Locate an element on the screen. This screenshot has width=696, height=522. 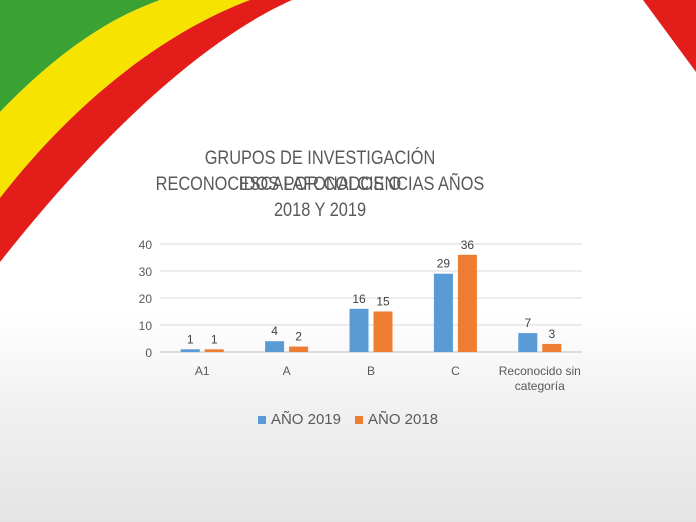
legend-item-2018: AÑO 2018 is located at coordinates (396, 419).